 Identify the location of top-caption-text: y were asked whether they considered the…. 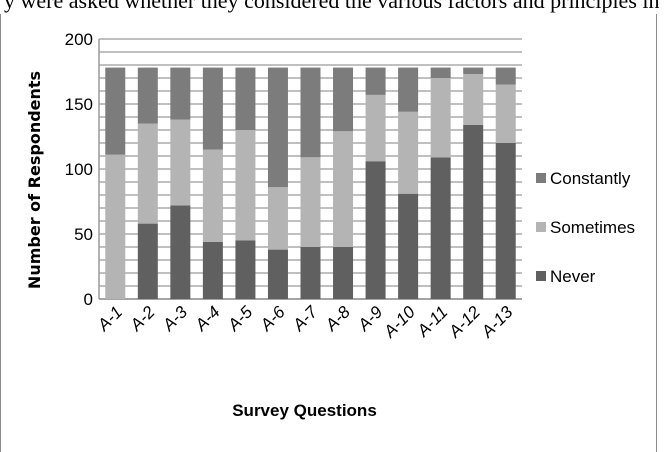
(335, 6).